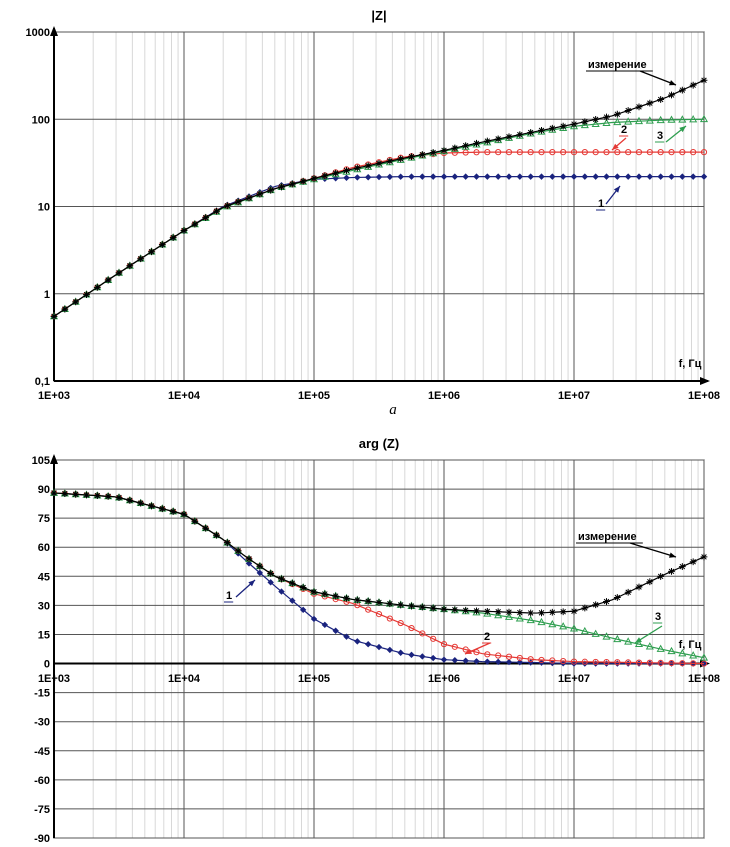 The image size is (730, 847). Describe the element at coordinates (44, 635) in the screenshot. I see `y-tick-label: 15` at that location.